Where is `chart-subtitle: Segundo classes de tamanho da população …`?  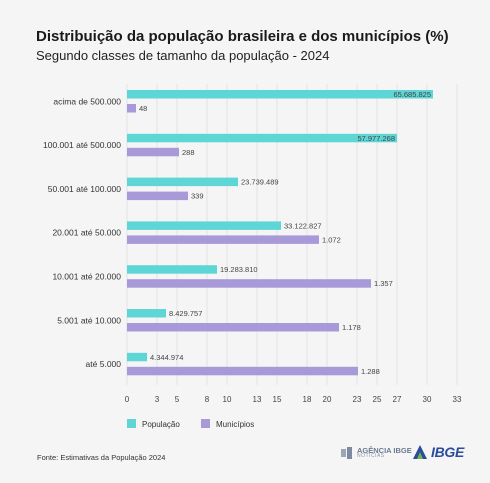
chart-subtitle: Segundo classes de tamanho da população … is located at coordinates (183, 55).